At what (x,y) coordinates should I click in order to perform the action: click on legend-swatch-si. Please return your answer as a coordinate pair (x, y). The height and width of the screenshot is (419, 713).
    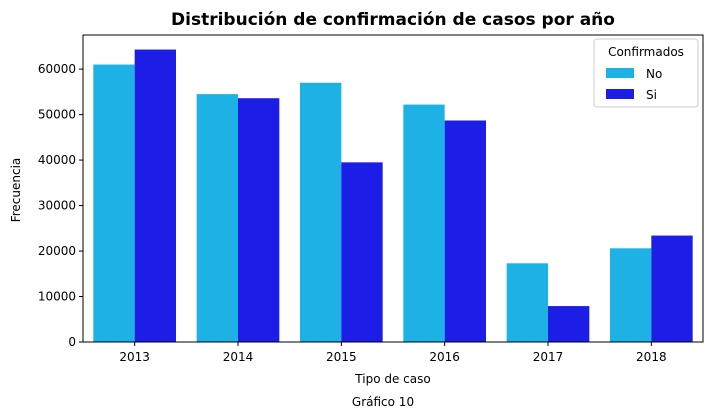
    Looking at the image, I should click on (620, 94).